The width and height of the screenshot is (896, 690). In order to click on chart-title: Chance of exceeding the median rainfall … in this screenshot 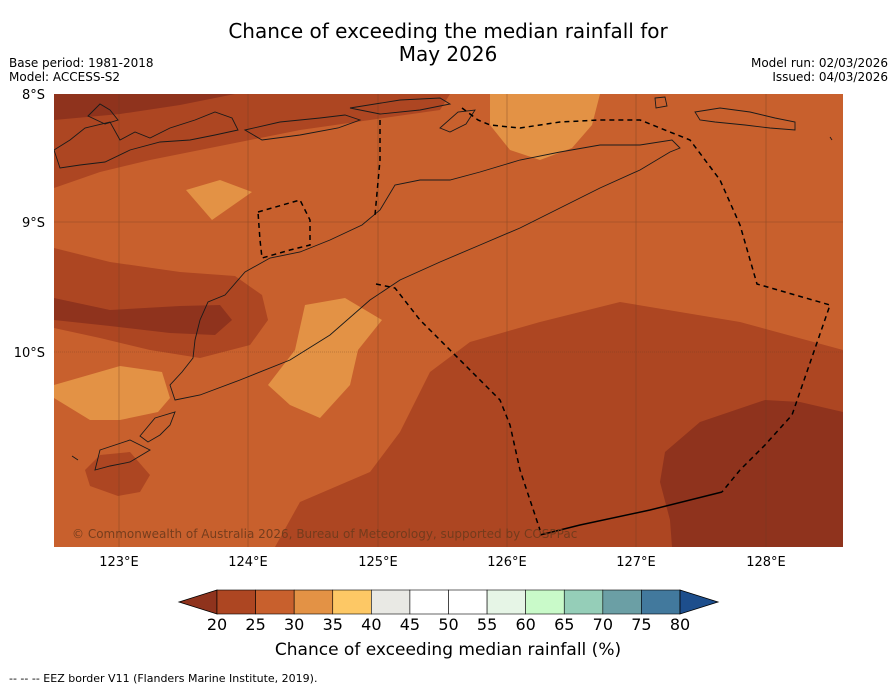, I will do `click(448, 43)`.